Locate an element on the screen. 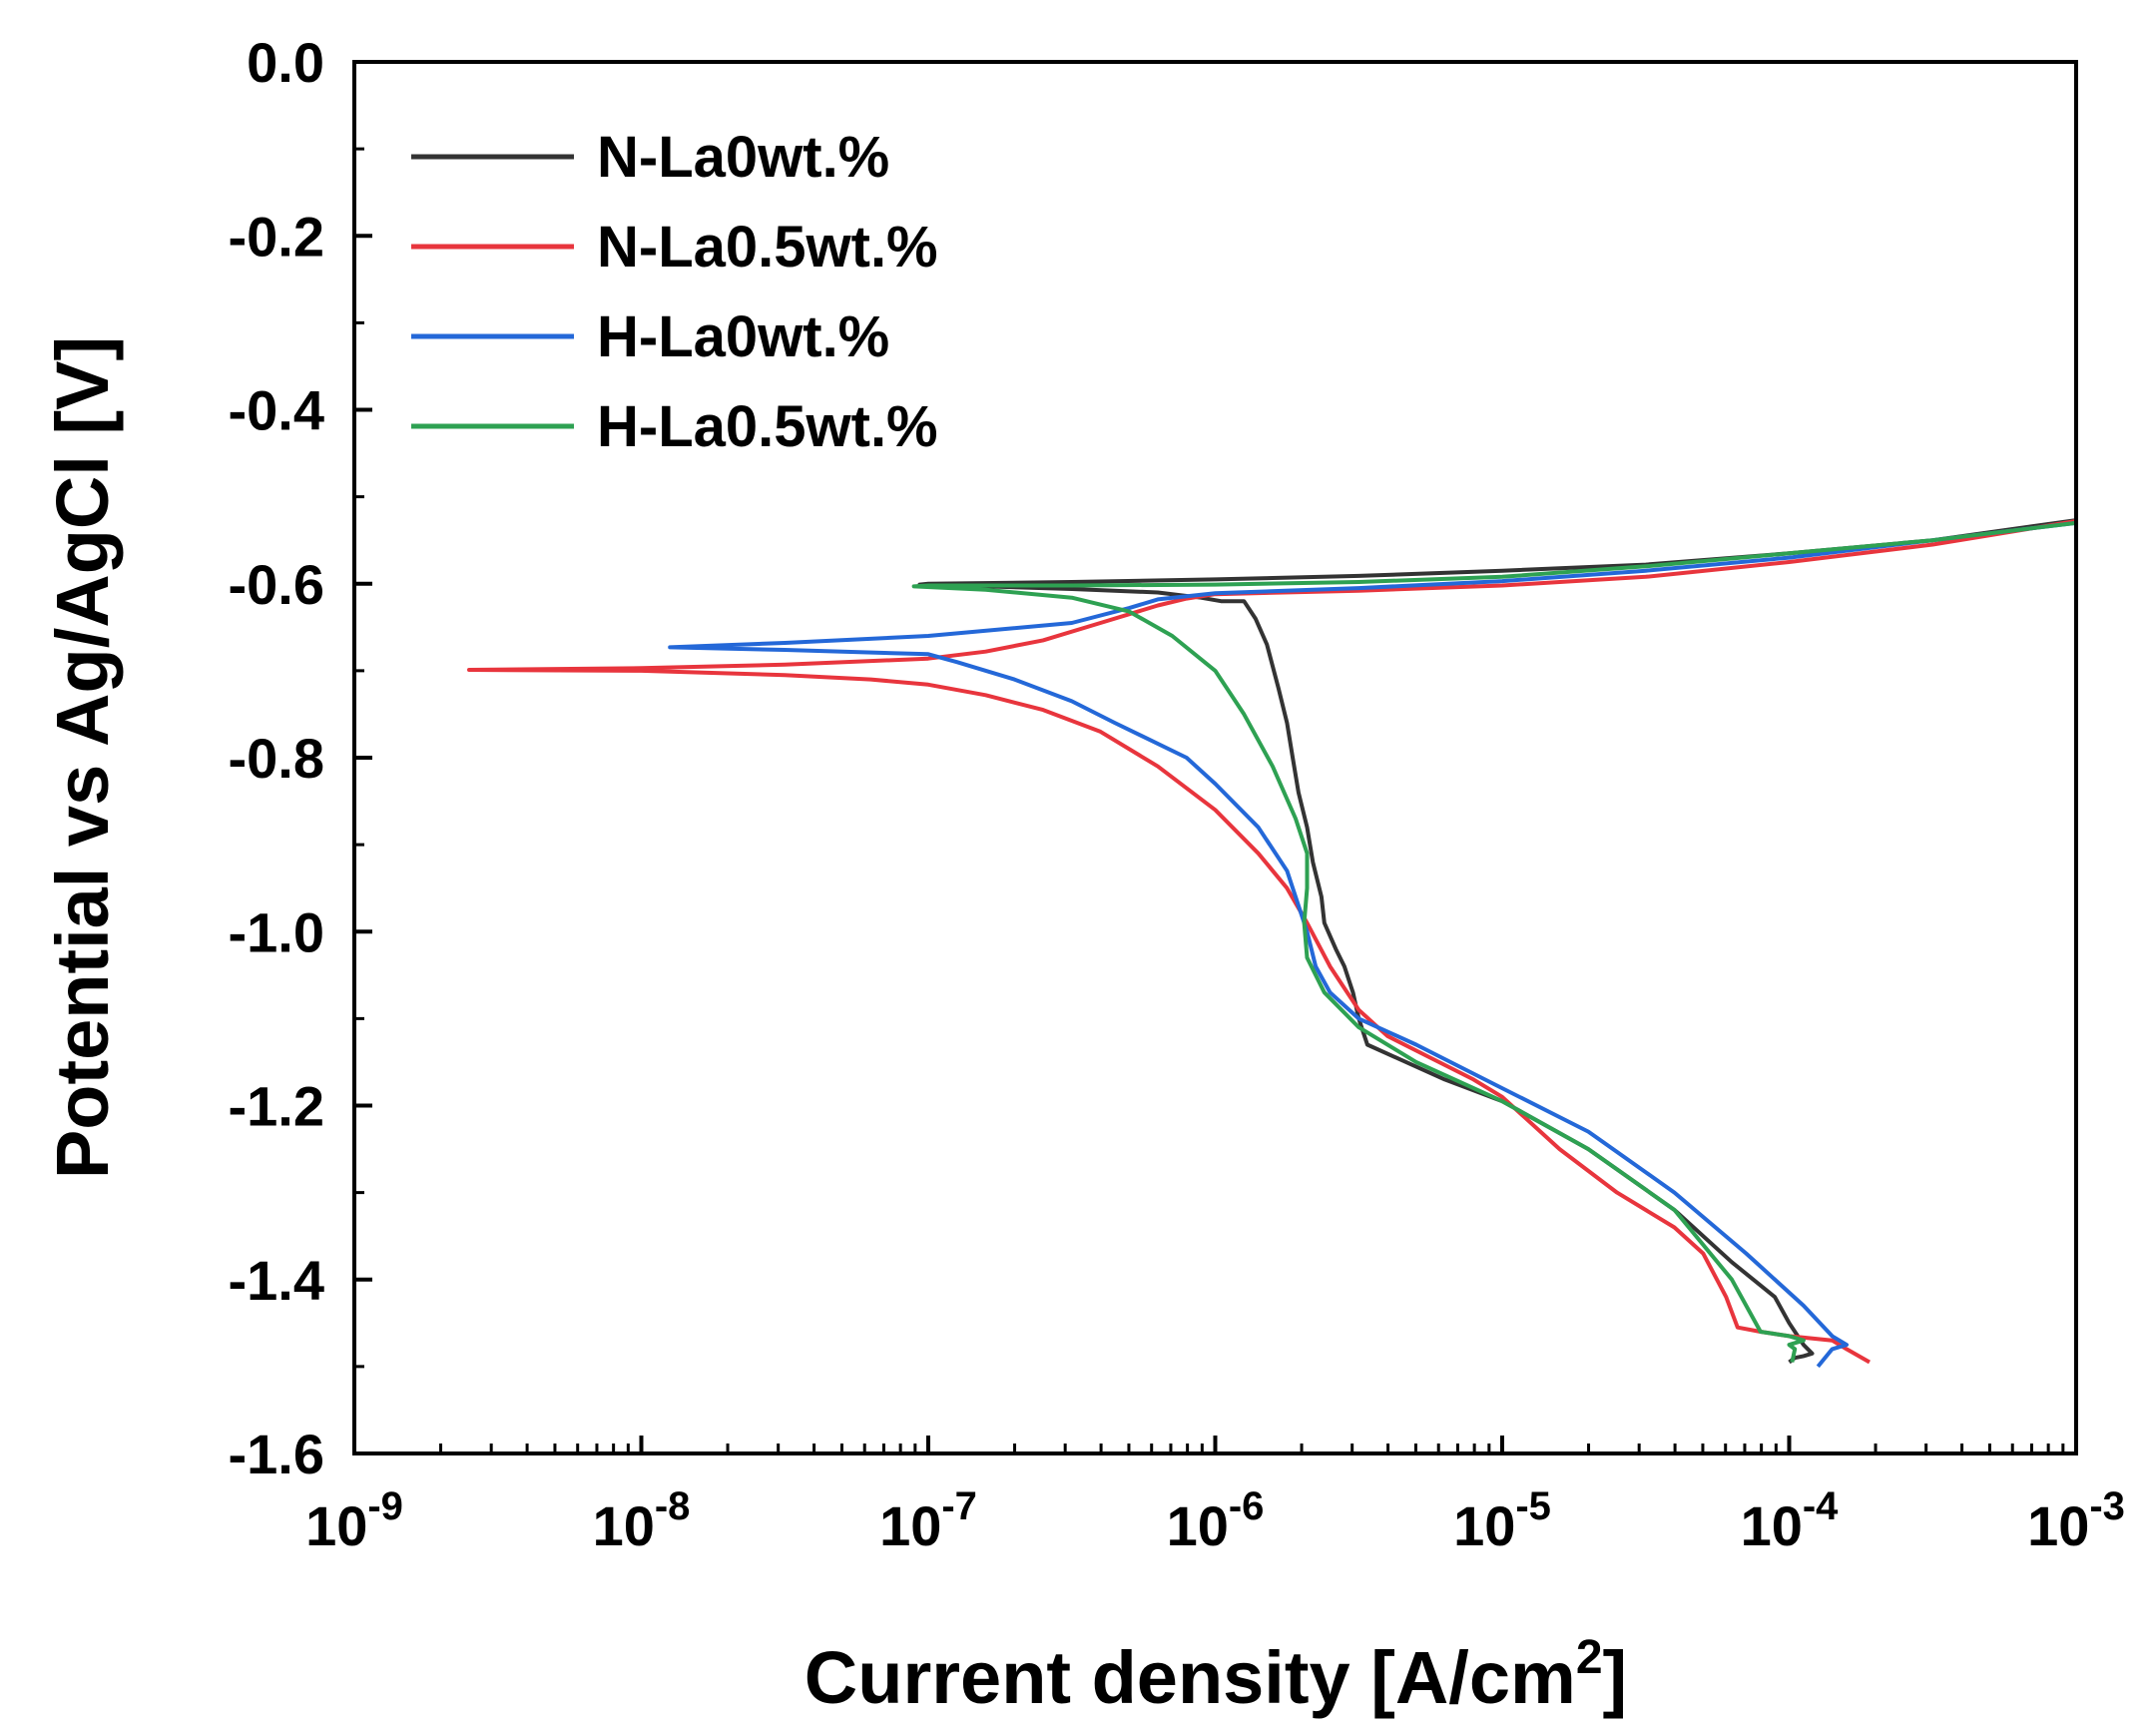 The width and height of the screenshot is (2151, 1736). x-axis-title-tail: ] is located at coordinates (1616, 1677).